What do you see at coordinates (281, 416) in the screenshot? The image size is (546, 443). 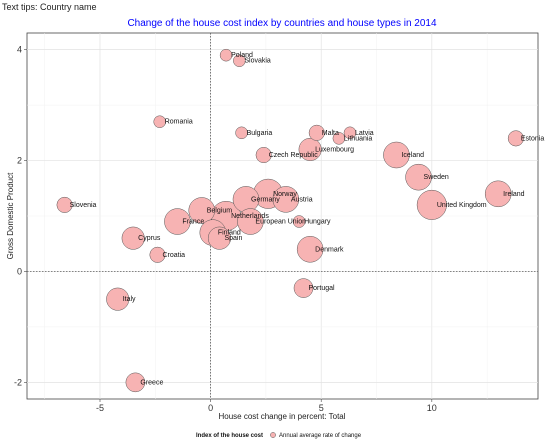 I see `x-axis-label: House cost change in percent: Total` at bounding box center [281, 416].